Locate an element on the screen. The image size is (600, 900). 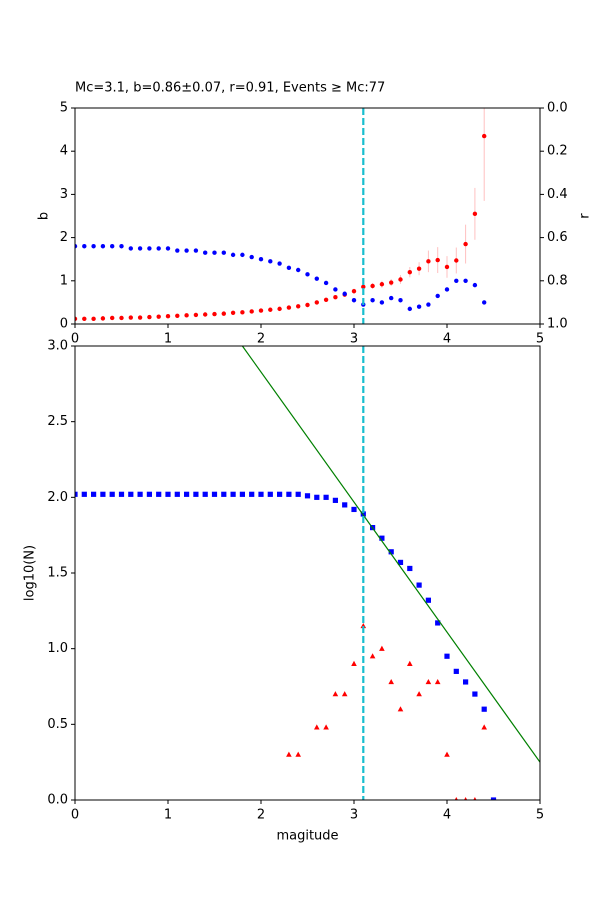
x-tick-label: 4 is located at coordinates (447, 339).